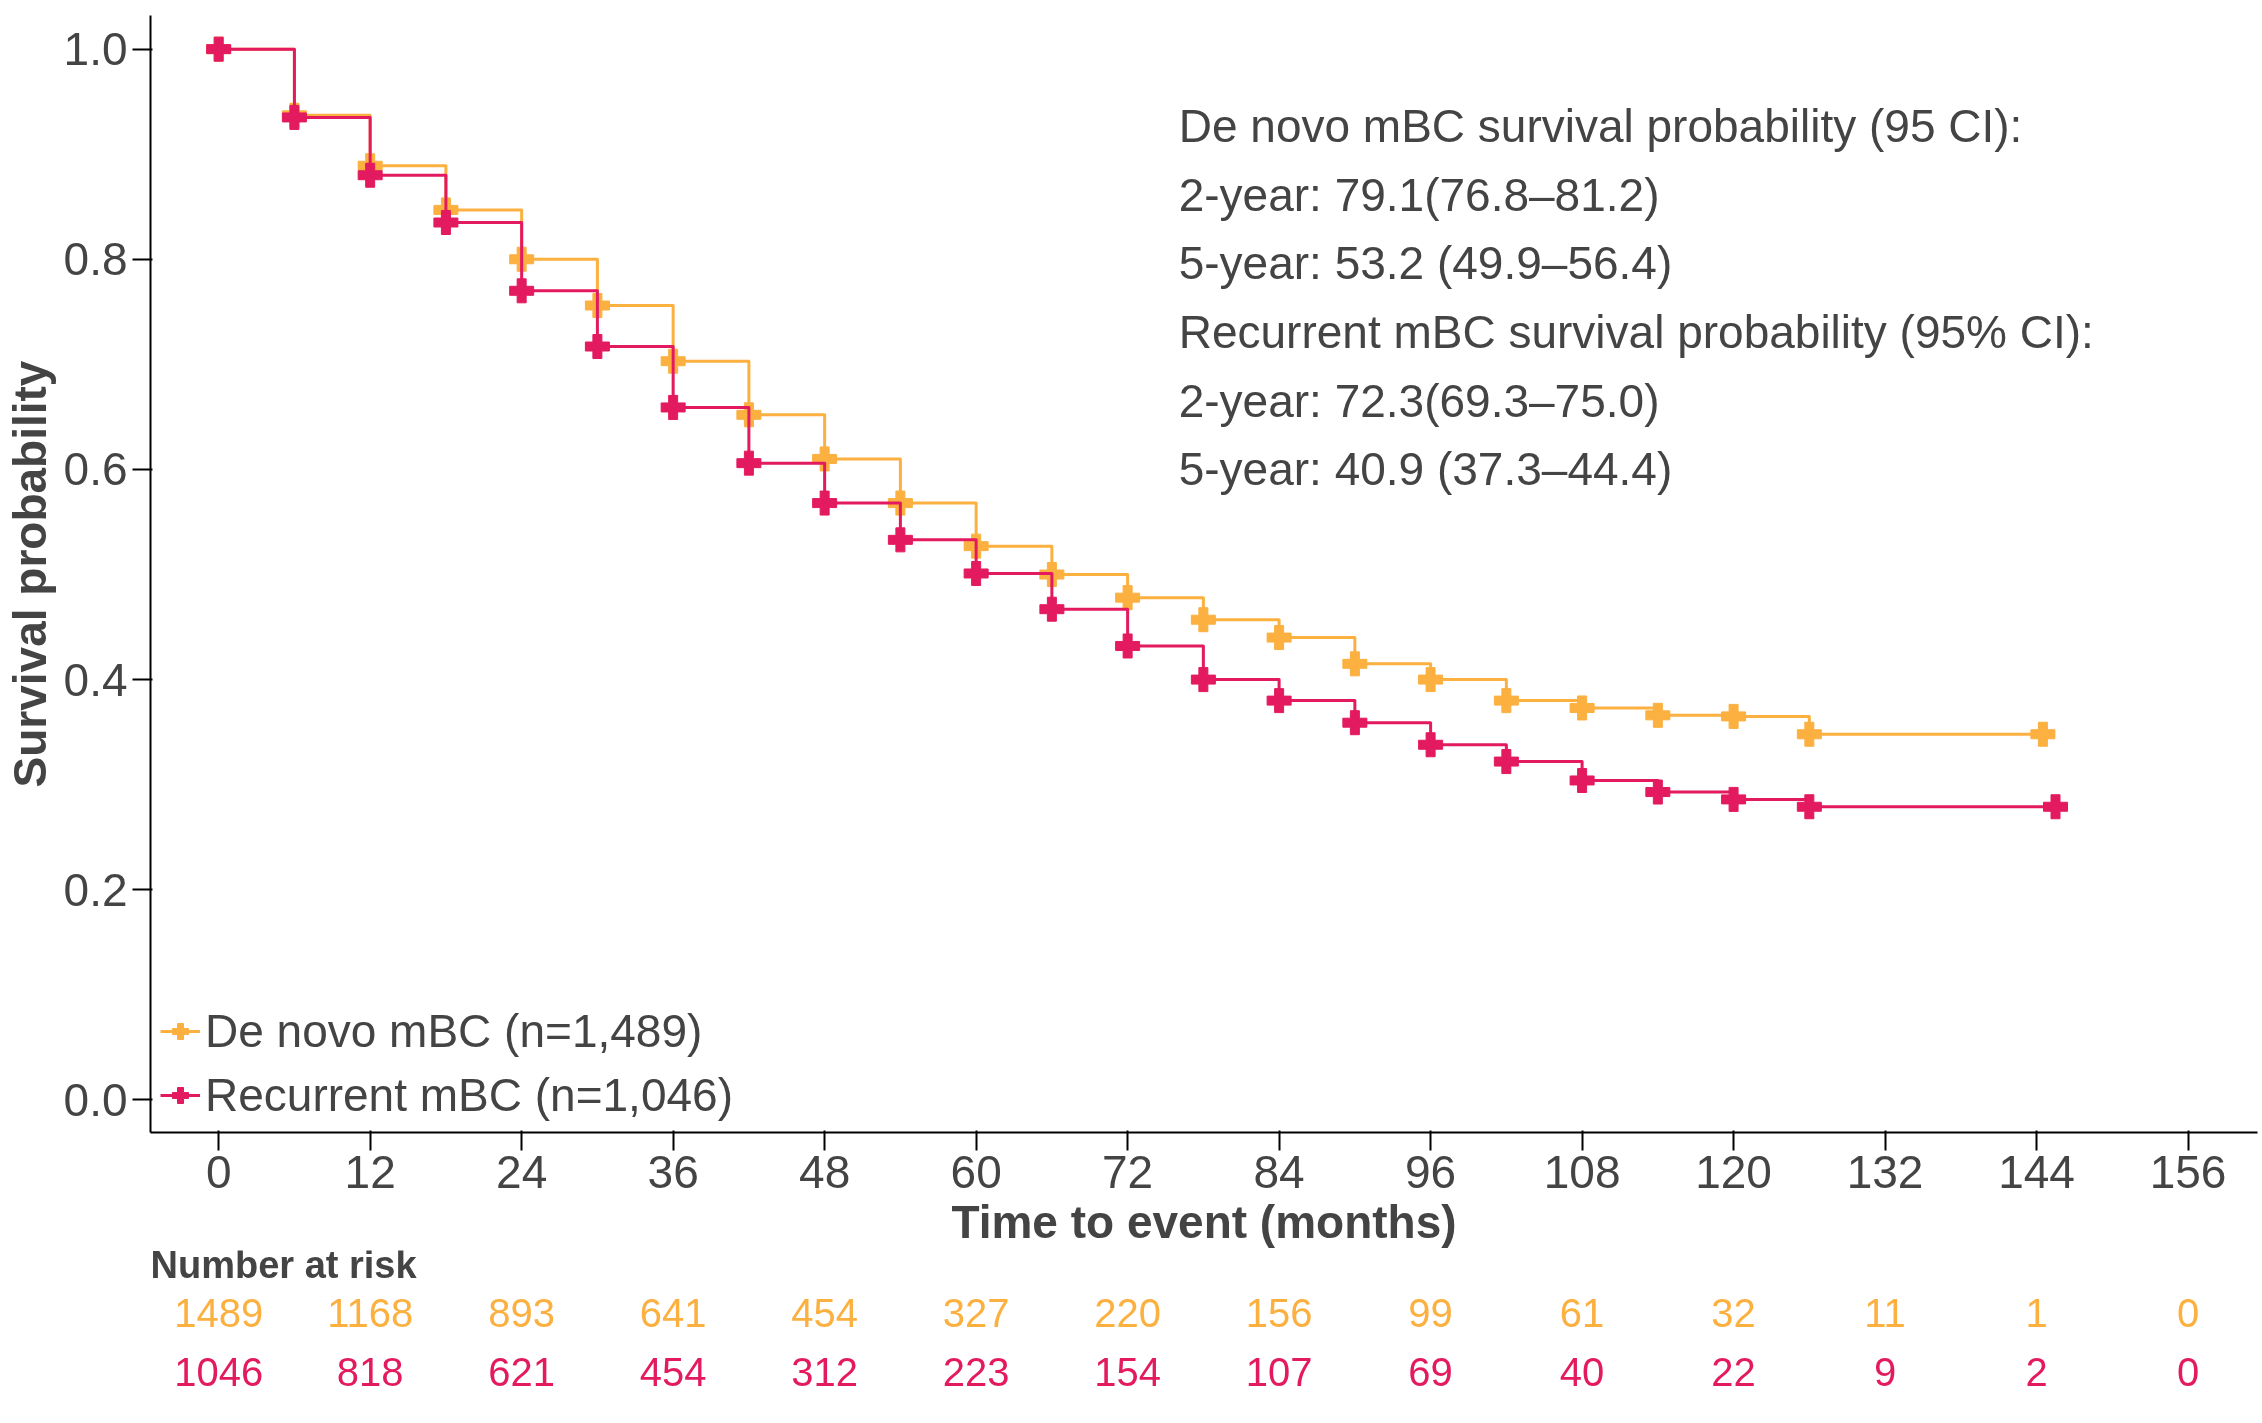 The image size is (2262, 1423). Describe the element at coordinates (95, 889) in the screenshot. I see `y-tick-label: 0.2` at that location.